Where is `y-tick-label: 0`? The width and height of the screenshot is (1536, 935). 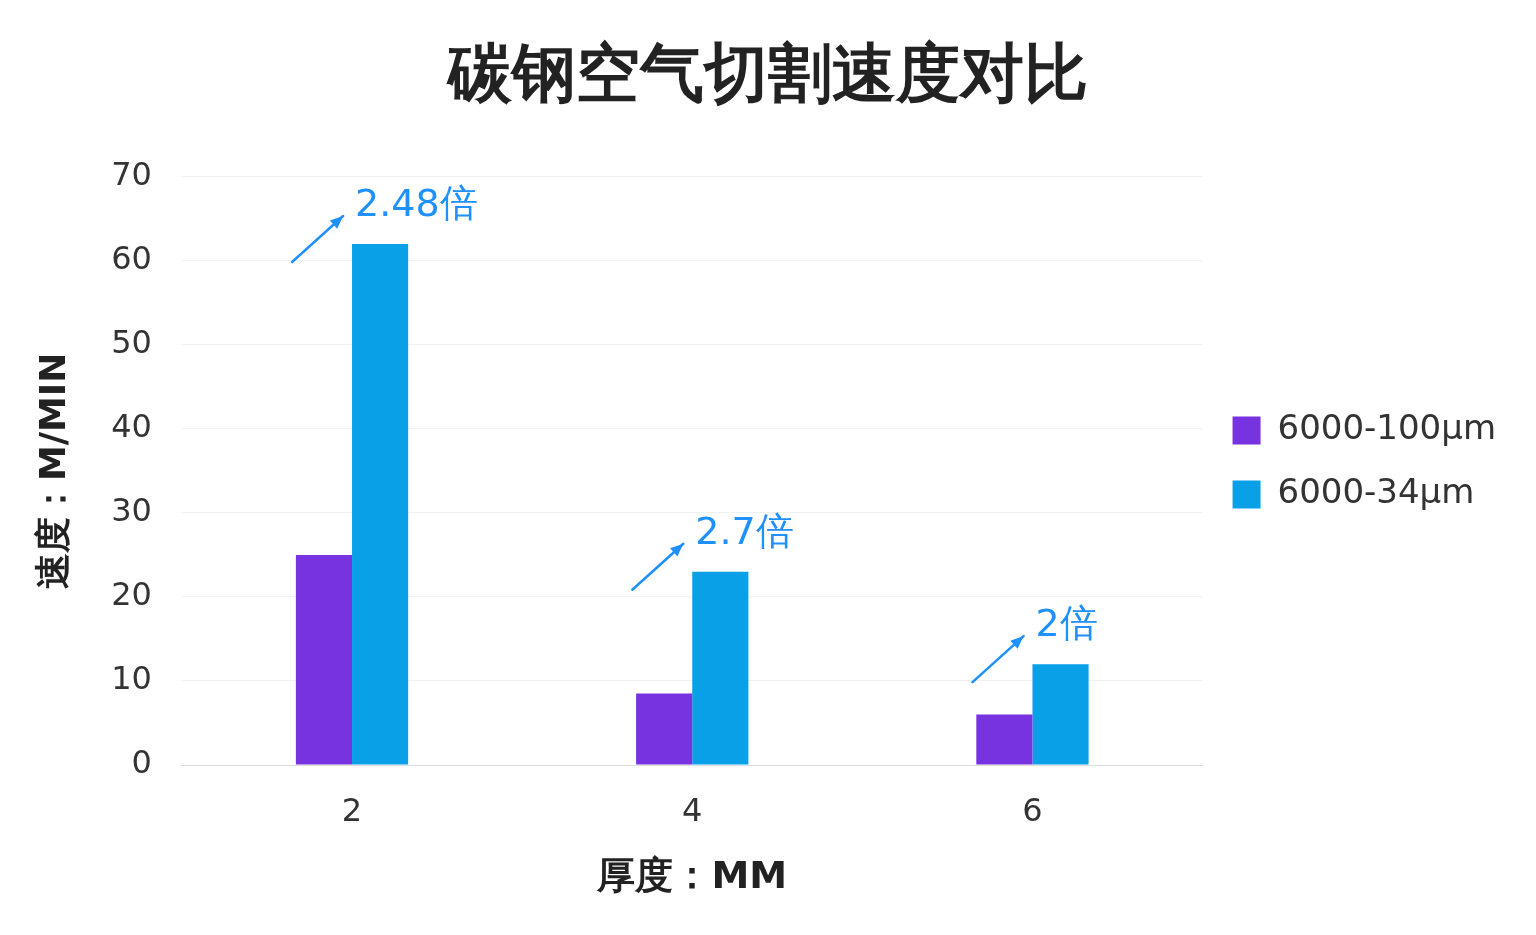
y-tick-label: 0 is located at coordinates (141, 762).